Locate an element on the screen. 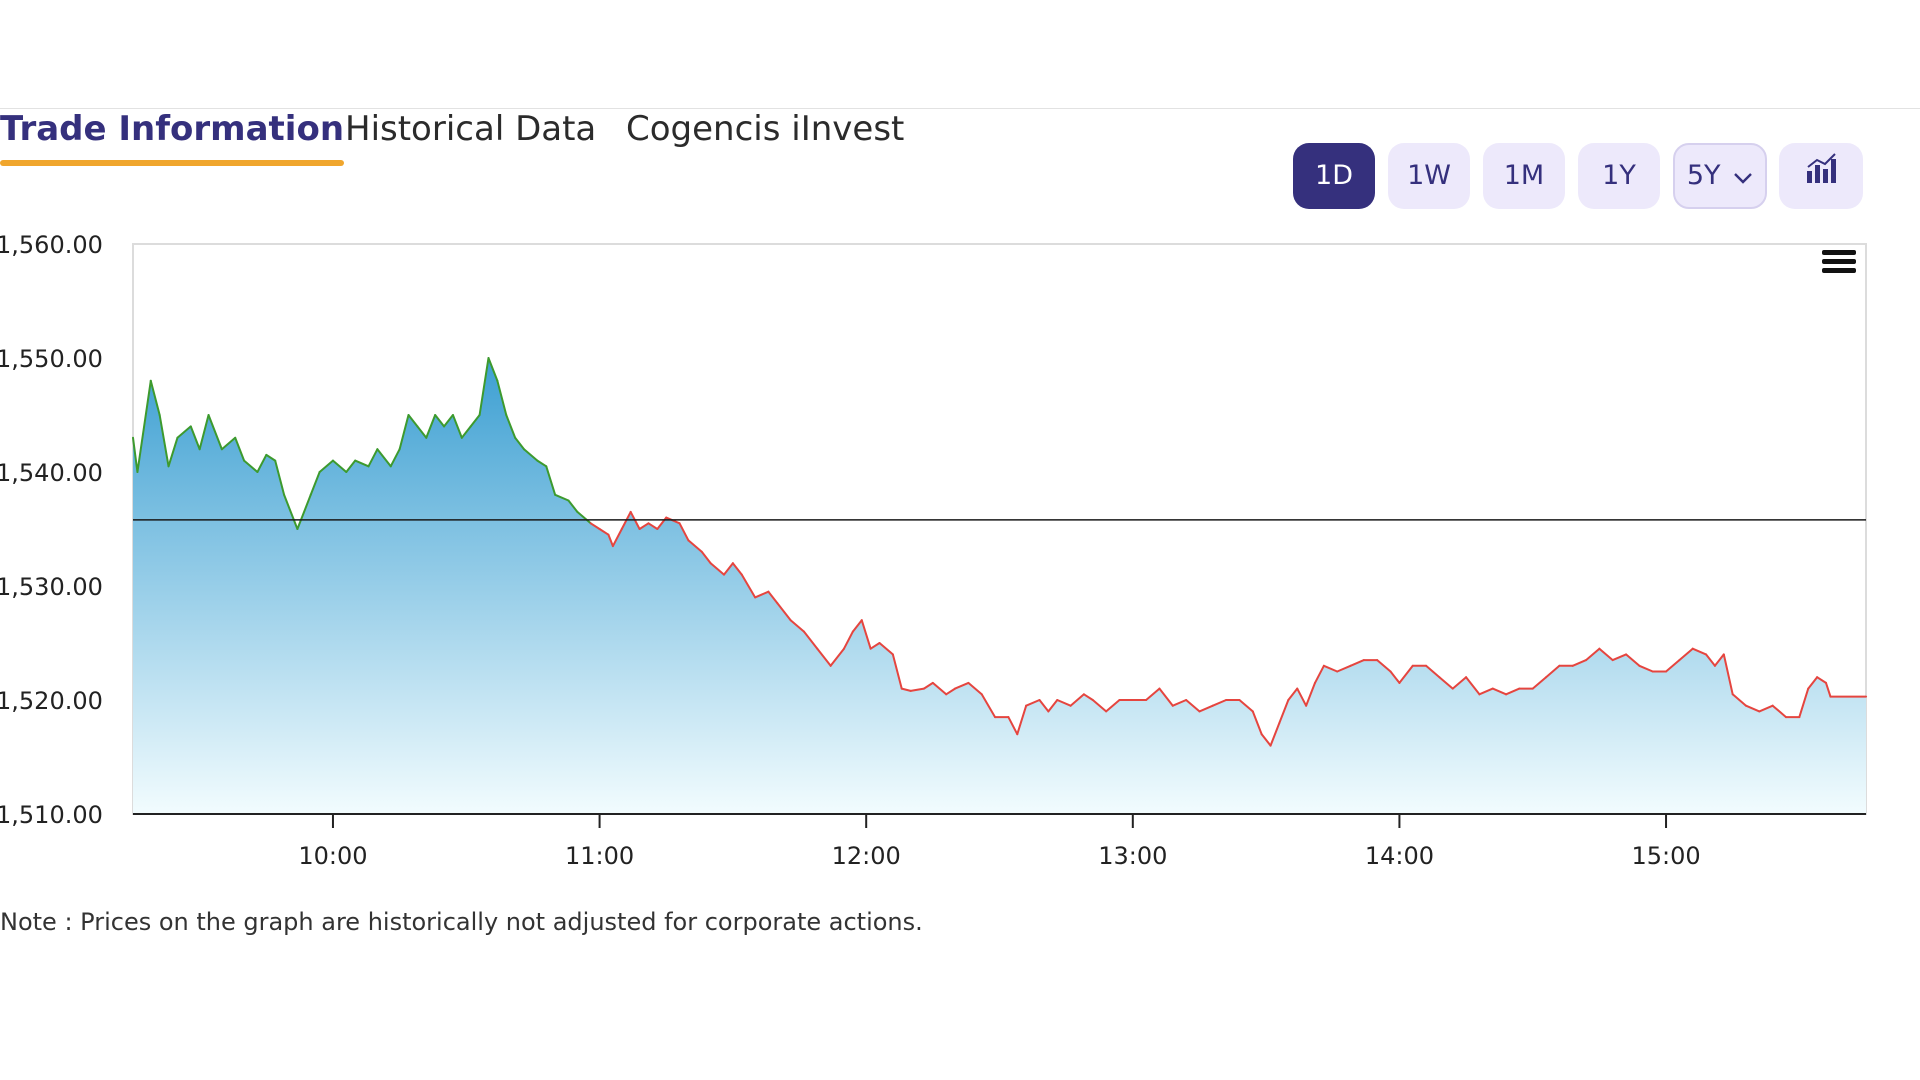 Image resolution: width=1920 pixels, height=1080 pixels. x-tick-label: 10:00 is located at coordinates (332, 856).